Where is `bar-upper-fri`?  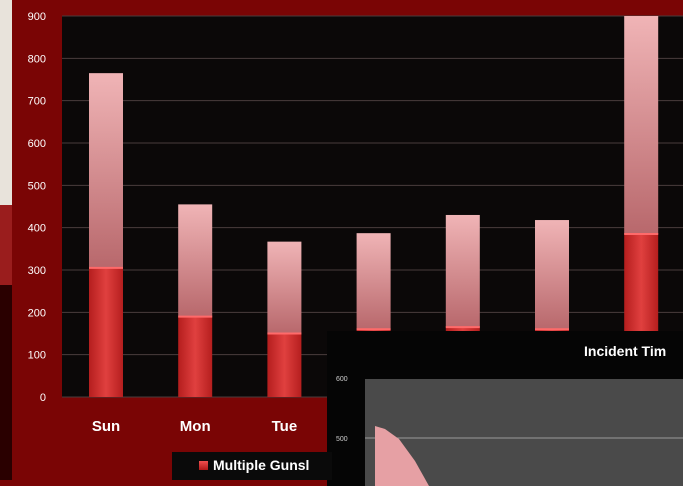 bar-upper-fri is located at coordinates (552, 275).